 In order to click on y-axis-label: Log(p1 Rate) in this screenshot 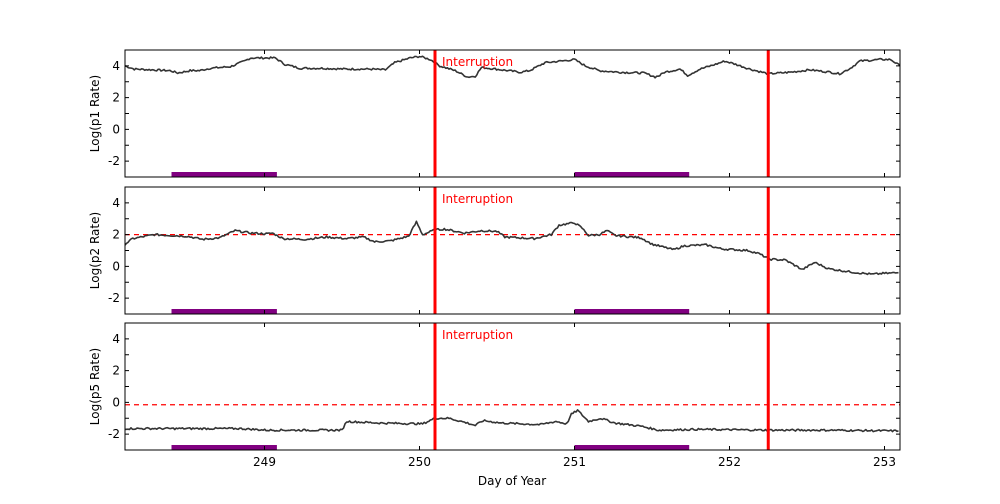, I will do `click(95, 113)`.